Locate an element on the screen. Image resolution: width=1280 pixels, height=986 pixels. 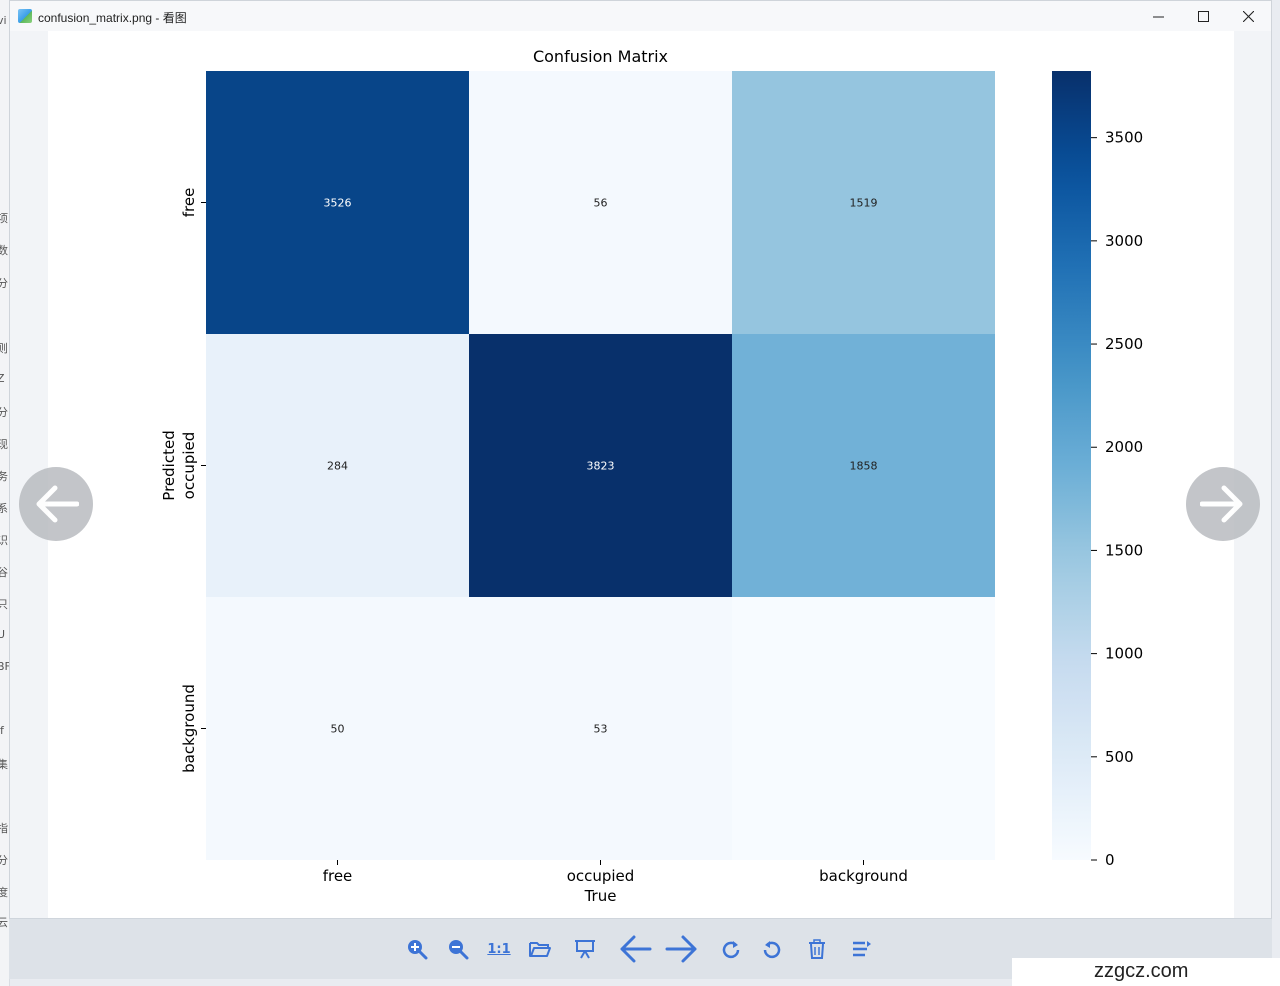
close-button is located at coordinates (1248, 16).